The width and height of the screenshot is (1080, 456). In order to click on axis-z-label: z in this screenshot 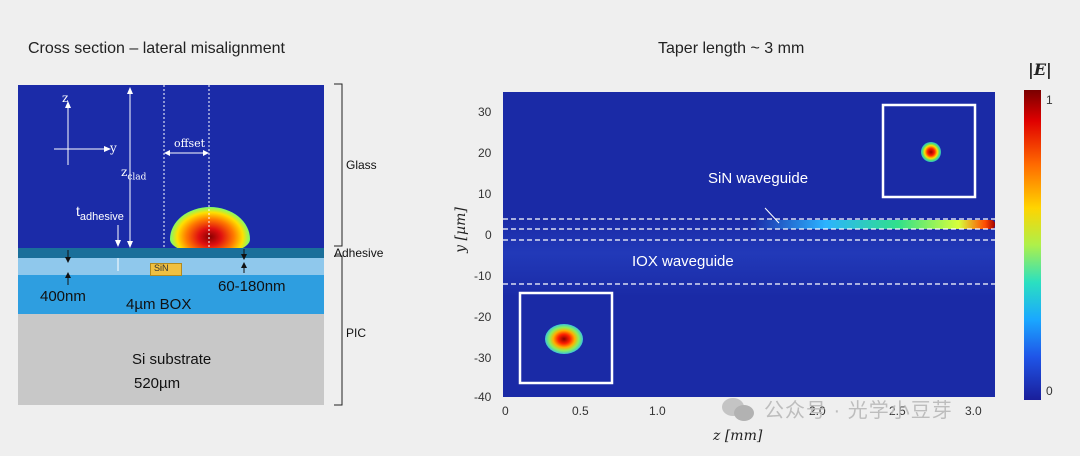, I will do `click(65, 98)`.